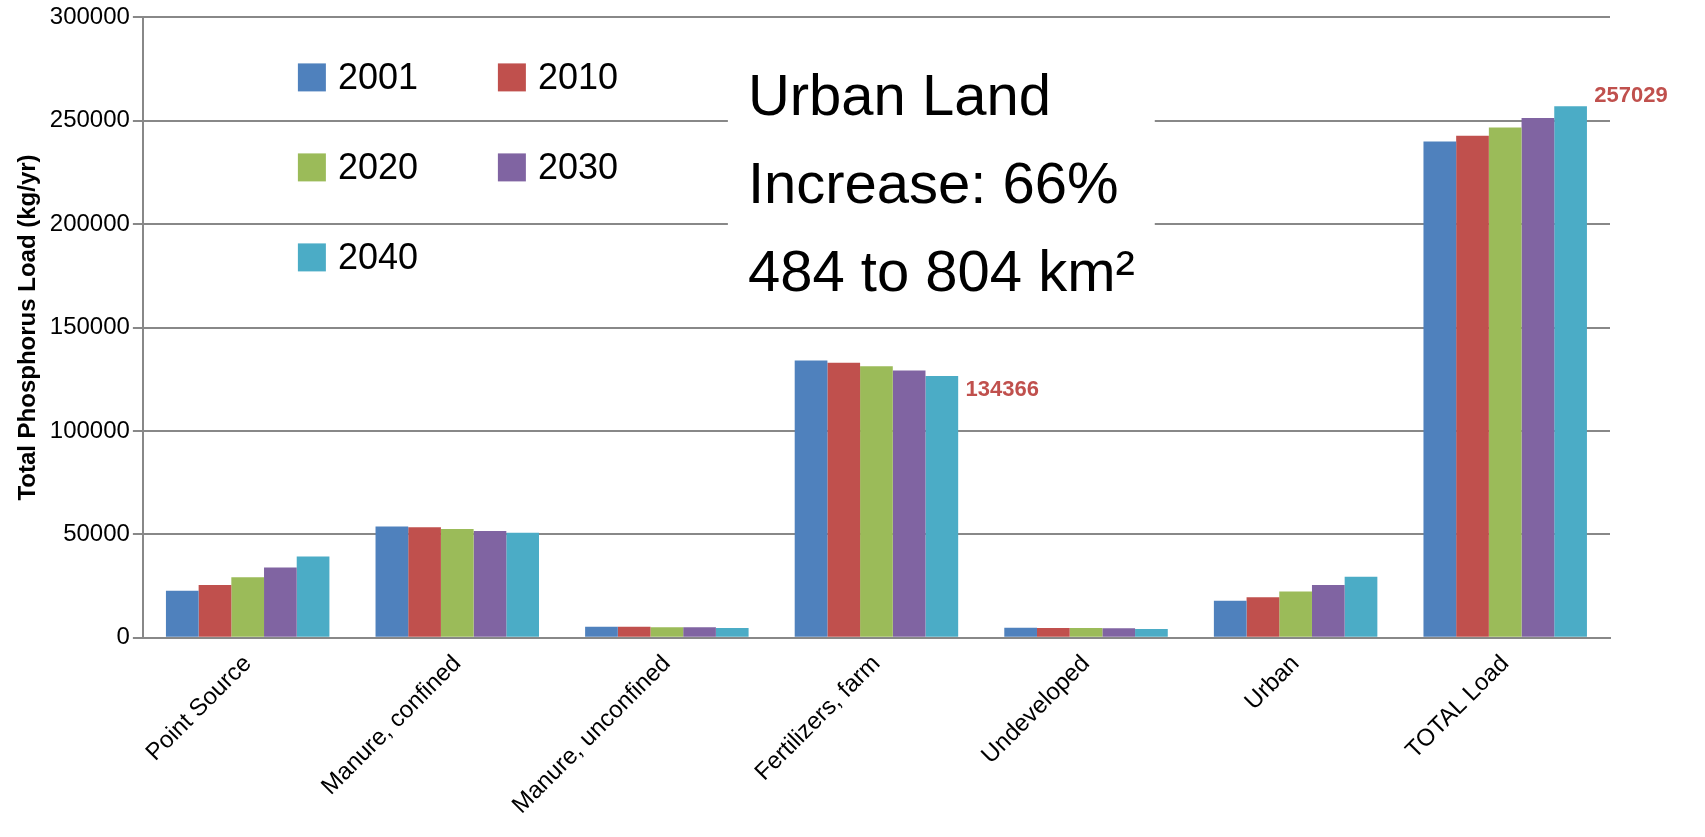 This screenshot has width=1705, height=837. What do you see at coordinates (577, 77) in the screenshot?
I see `legend-label: 2010` at bounding box center [577, 77].